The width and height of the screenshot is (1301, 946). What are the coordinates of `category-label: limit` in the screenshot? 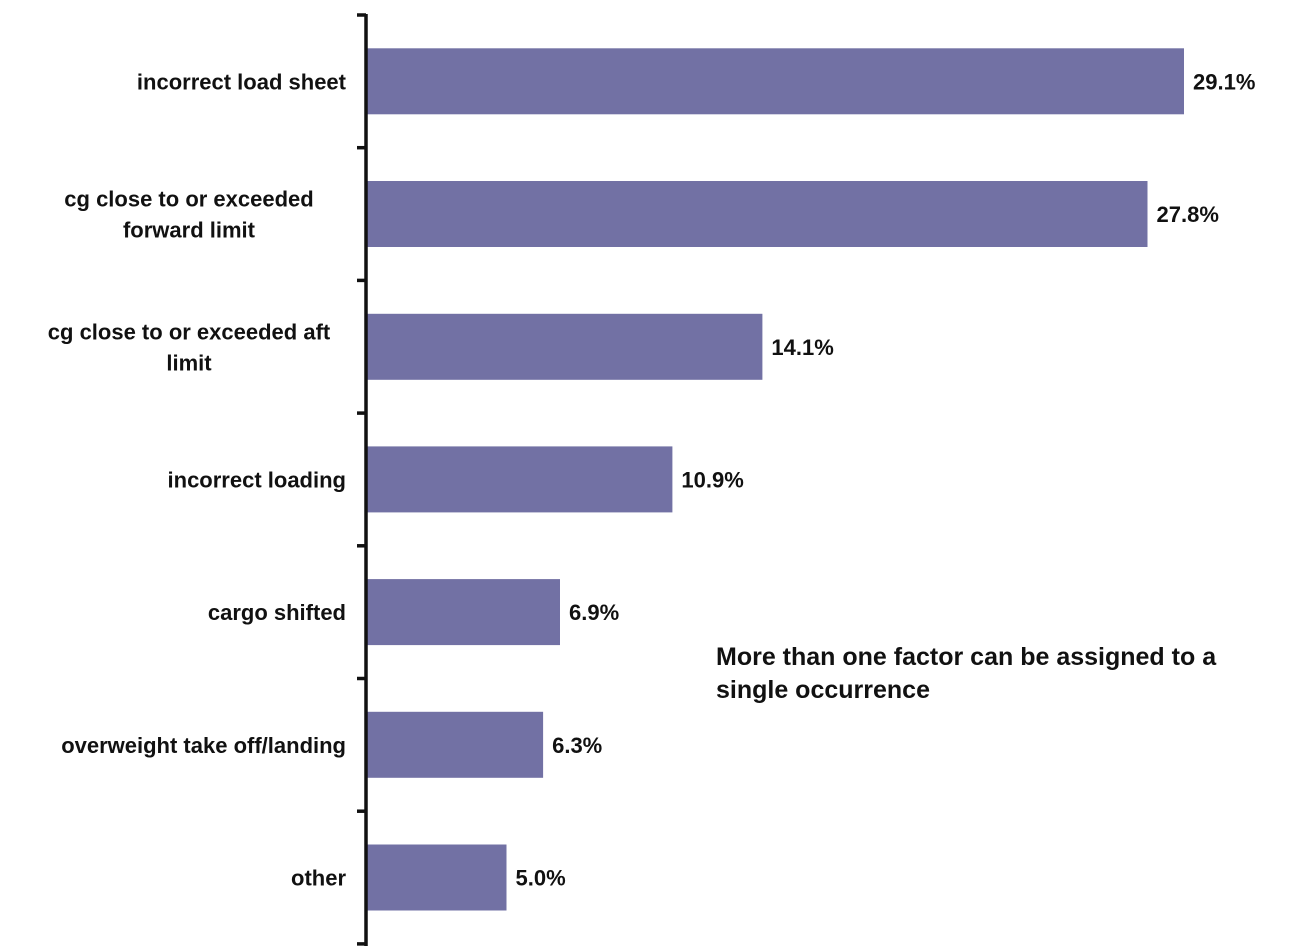 It's located at (189, 362).